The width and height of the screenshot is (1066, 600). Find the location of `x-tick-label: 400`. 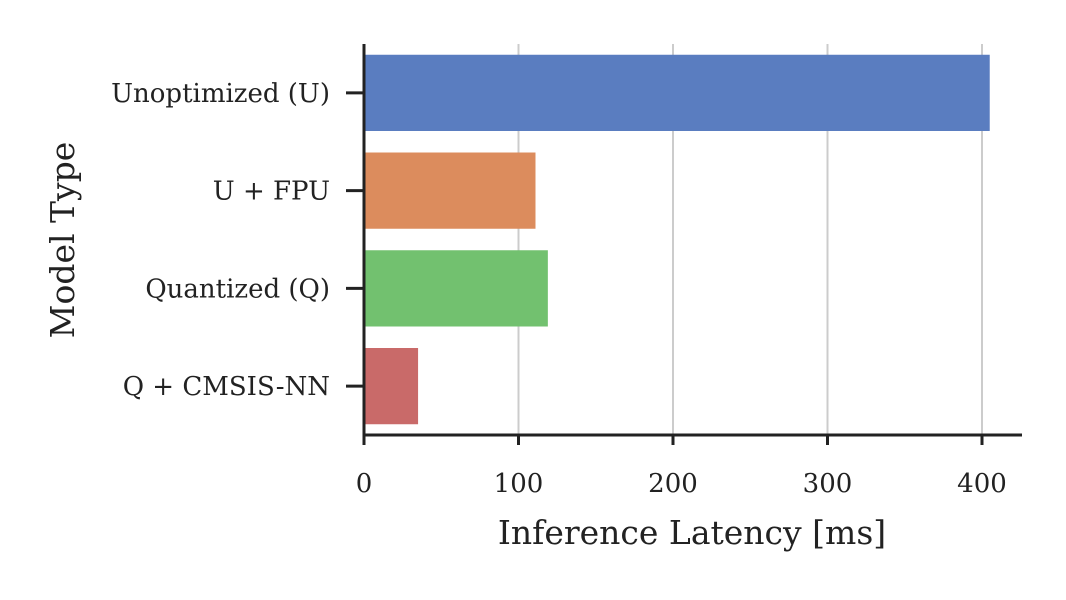

x-tick-label: 400 is located at coordinates (982, 484).